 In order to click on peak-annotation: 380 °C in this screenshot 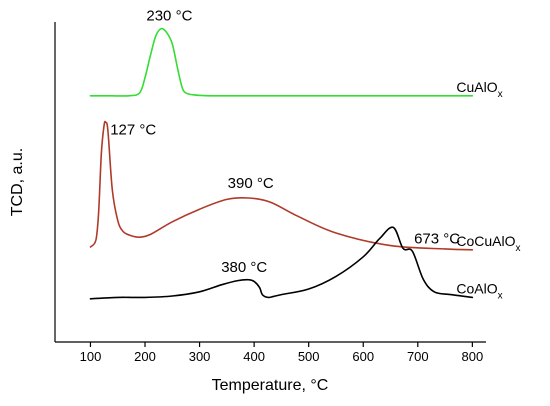, I will do `click(244, 267)`.